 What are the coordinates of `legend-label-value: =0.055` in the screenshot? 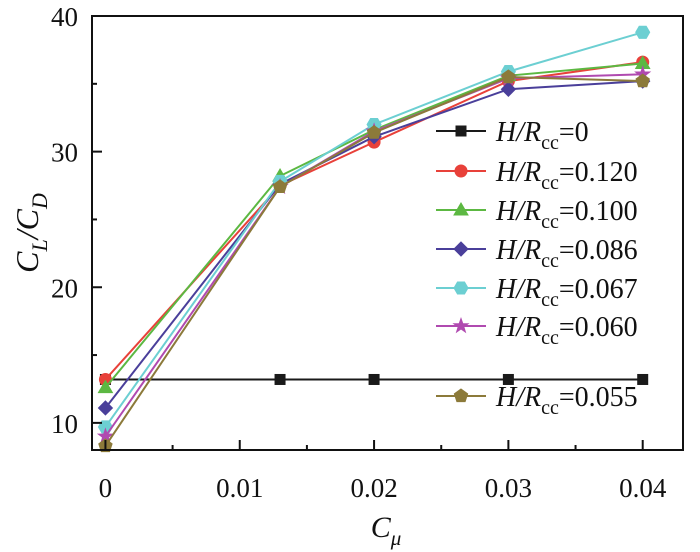 It's located at (598, 397).